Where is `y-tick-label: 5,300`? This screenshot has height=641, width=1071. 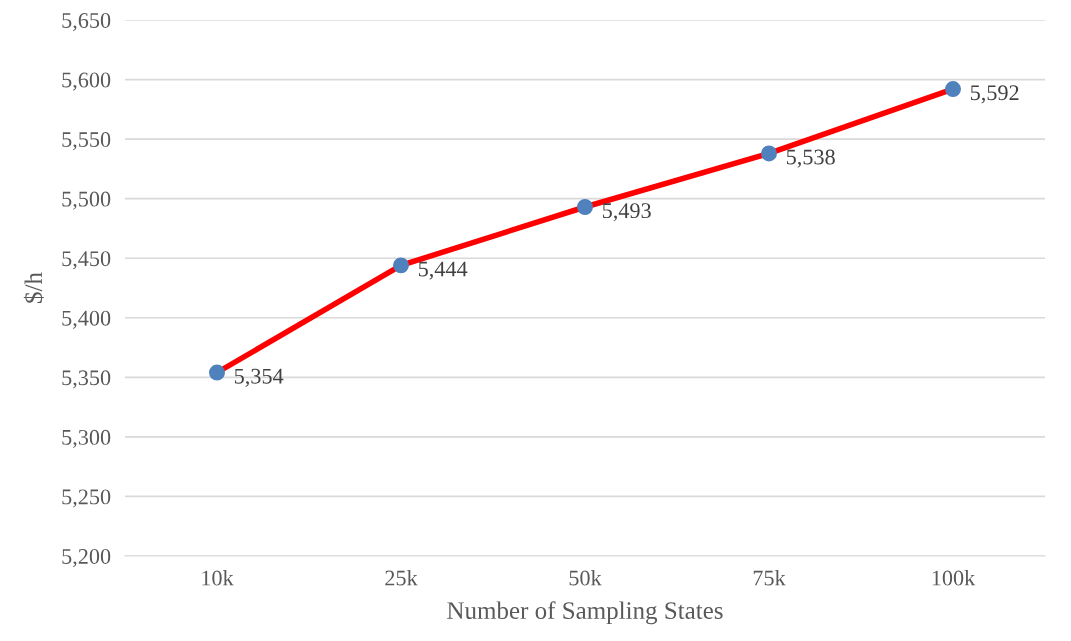 y-tick-label: 5,300 is located at coordinates (86, 439).